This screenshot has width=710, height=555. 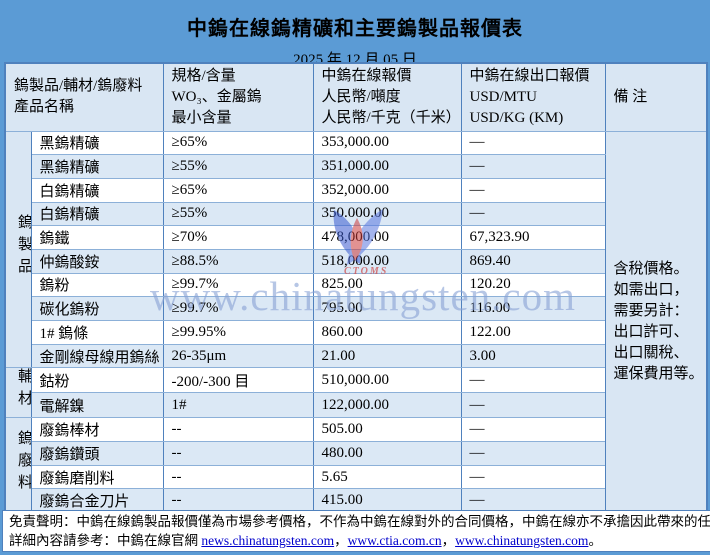 What do you see at coordinates (387, 477) in the screenshot?
I see `rmb-price-cell: 5.65` at bounding box center [387, 477].